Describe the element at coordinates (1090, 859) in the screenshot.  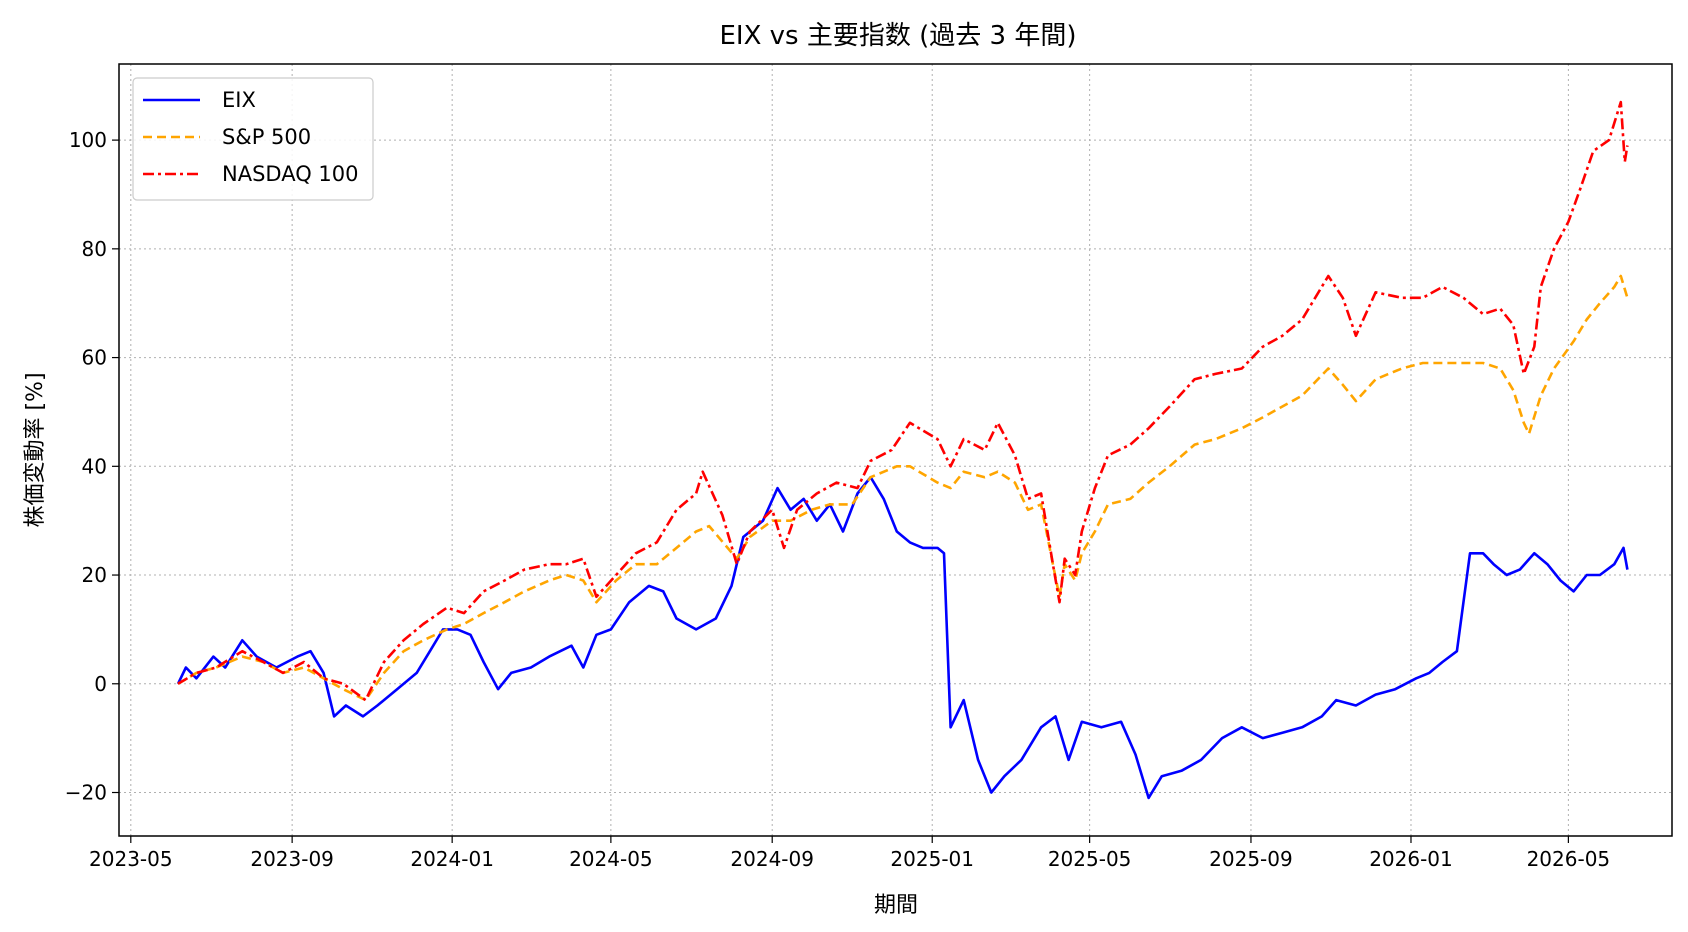
I see `x-tick-label: 2025-05` at that location.